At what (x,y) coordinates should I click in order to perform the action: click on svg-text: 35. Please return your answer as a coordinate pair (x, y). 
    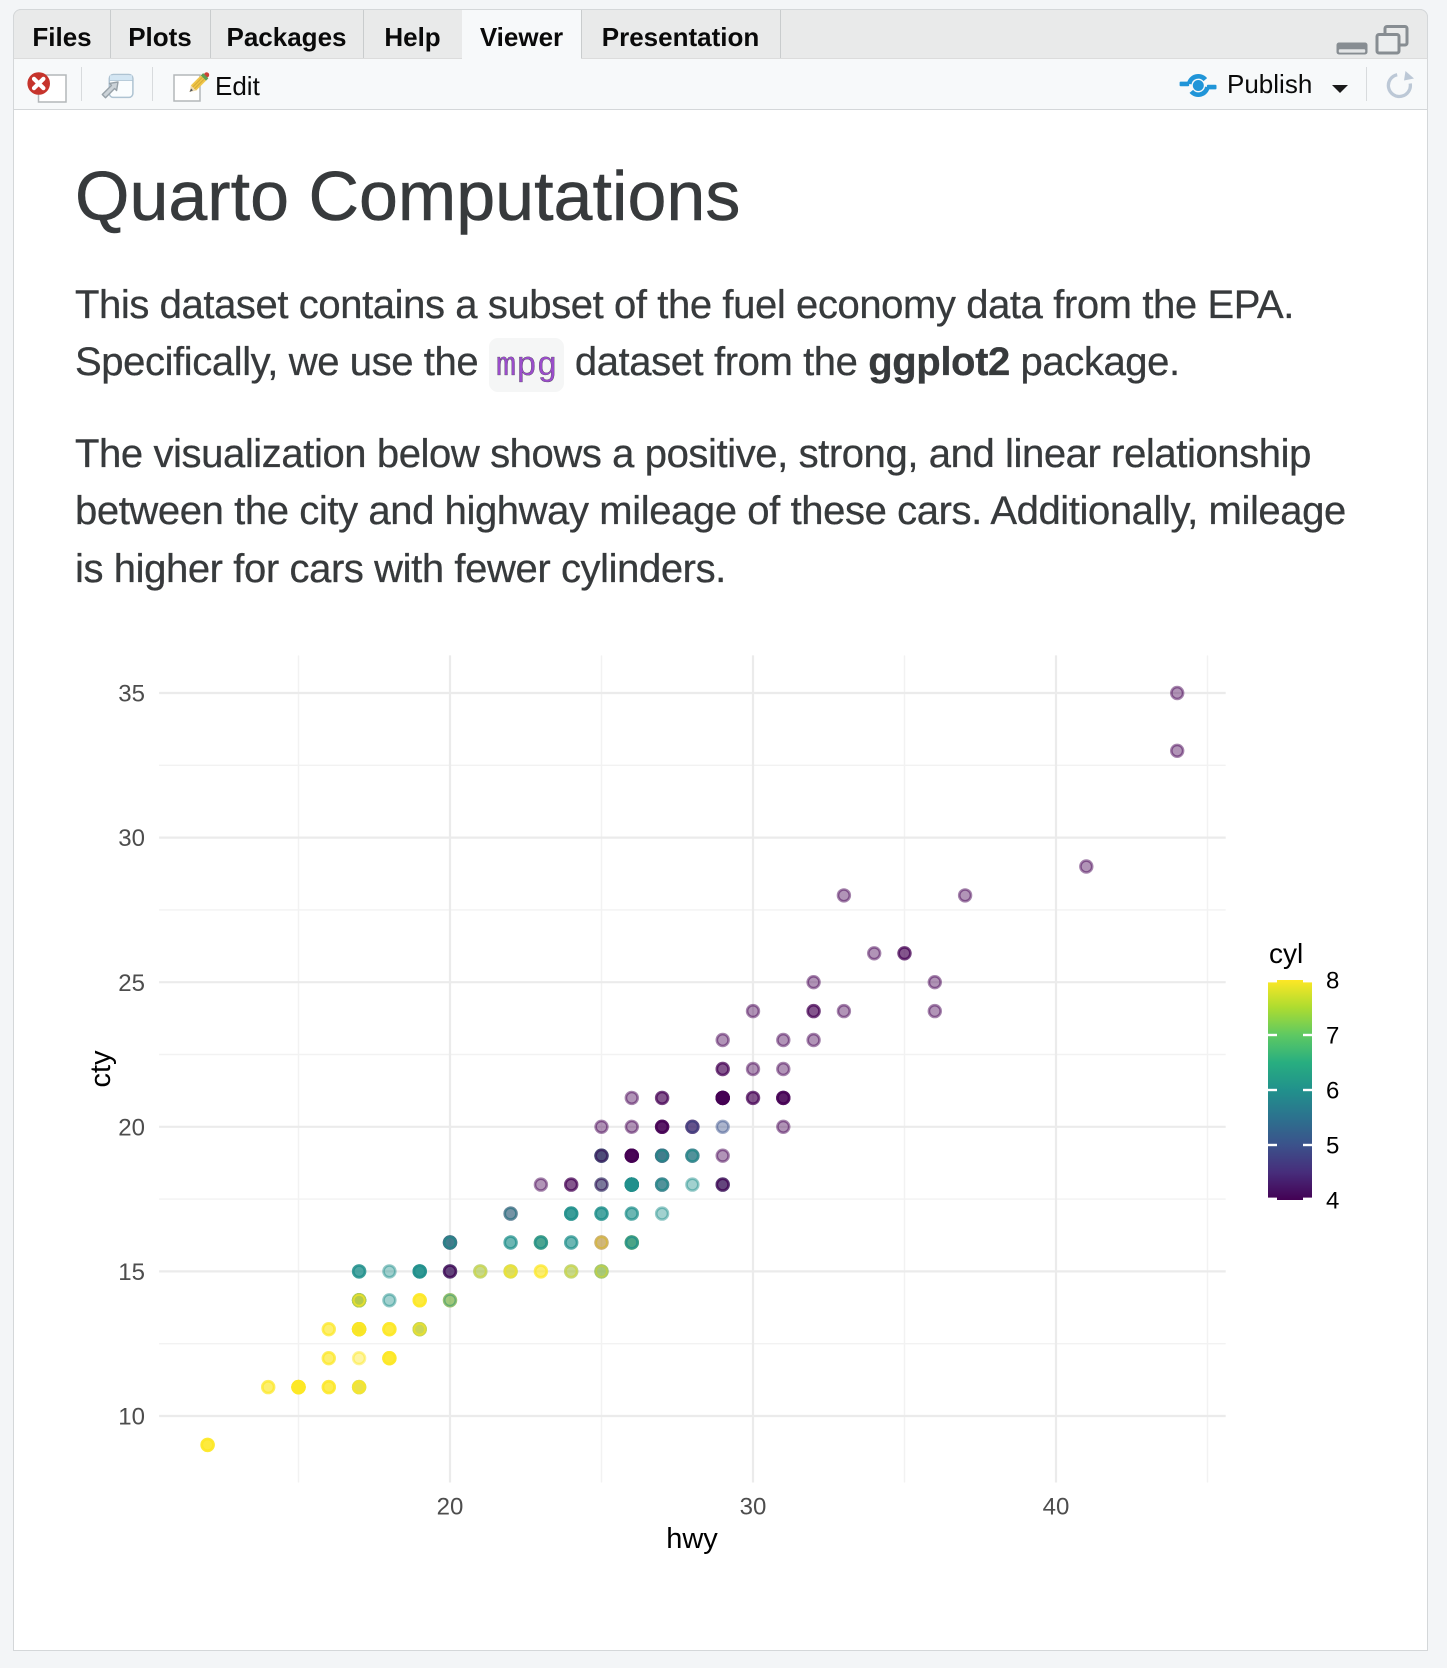
    Looking at the image, I should click on (131, 694).